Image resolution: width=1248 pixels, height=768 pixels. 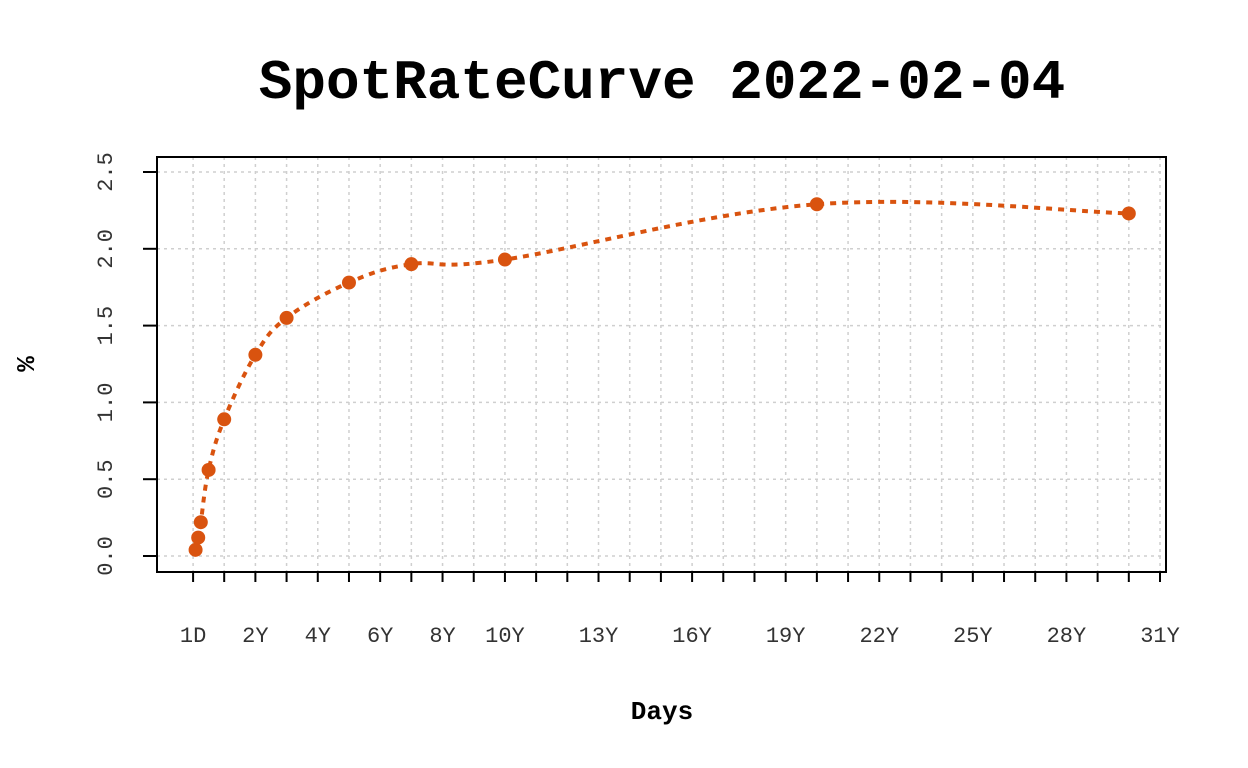 I want to click on x-tick-label: 28Y, so click(x=1067, y=636).